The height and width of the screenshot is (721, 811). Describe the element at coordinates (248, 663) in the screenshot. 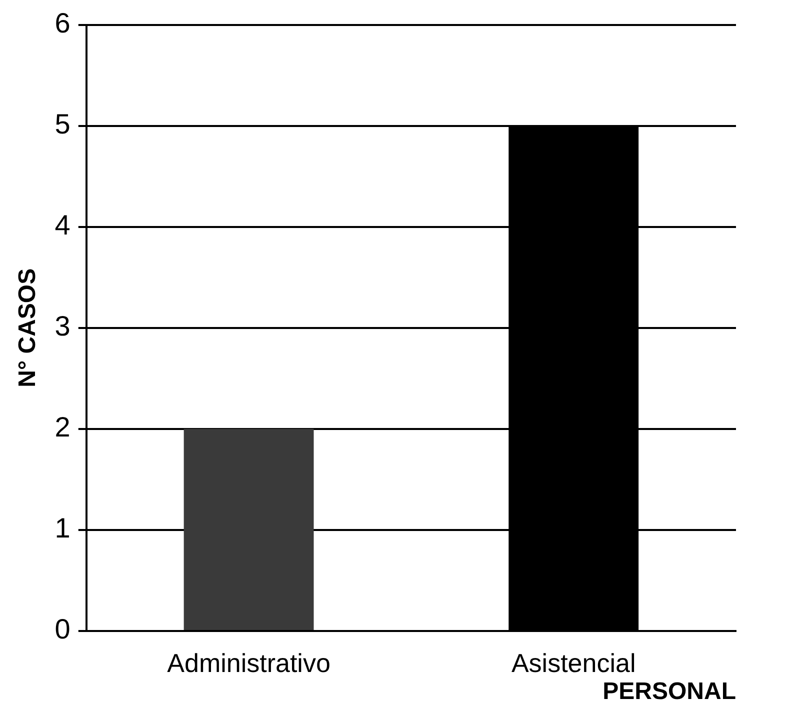

I see `x-tick-label: Administrativo` at that location.